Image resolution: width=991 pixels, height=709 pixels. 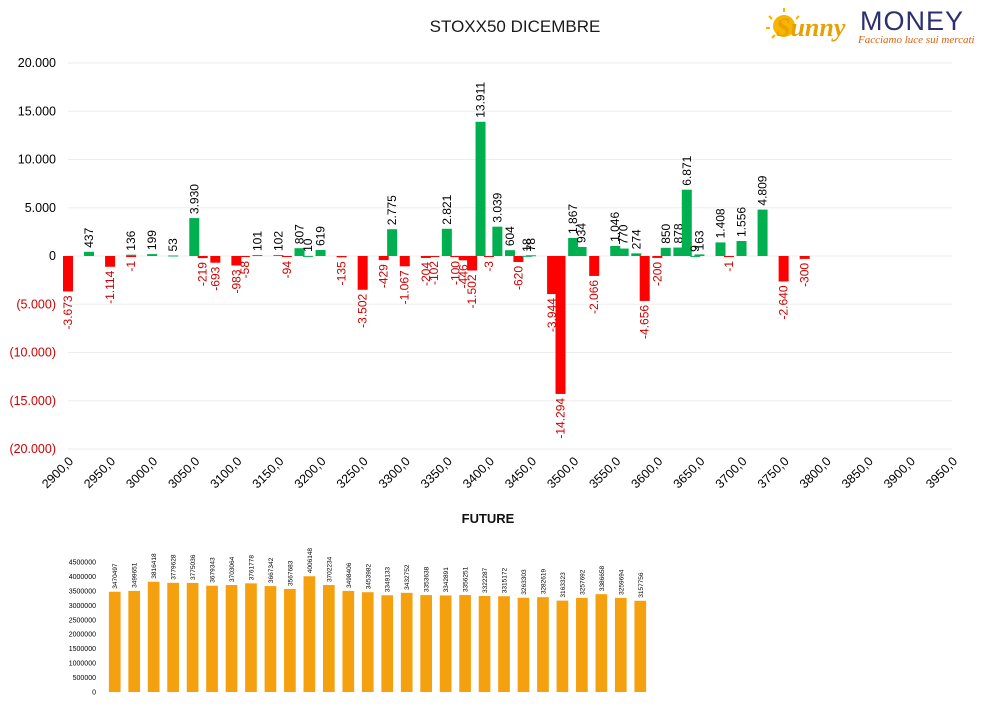 I want to click on future-data-label: 3432752, so click(x=407, y=577).